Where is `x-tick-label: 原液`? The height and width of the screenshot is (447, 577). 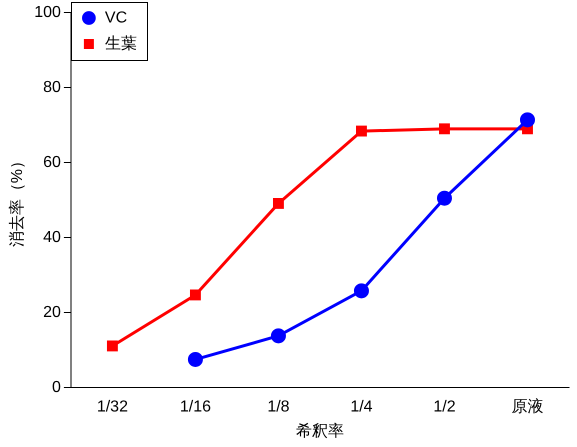
x-tick-label: 原液 is located at coordinates (527, 407).